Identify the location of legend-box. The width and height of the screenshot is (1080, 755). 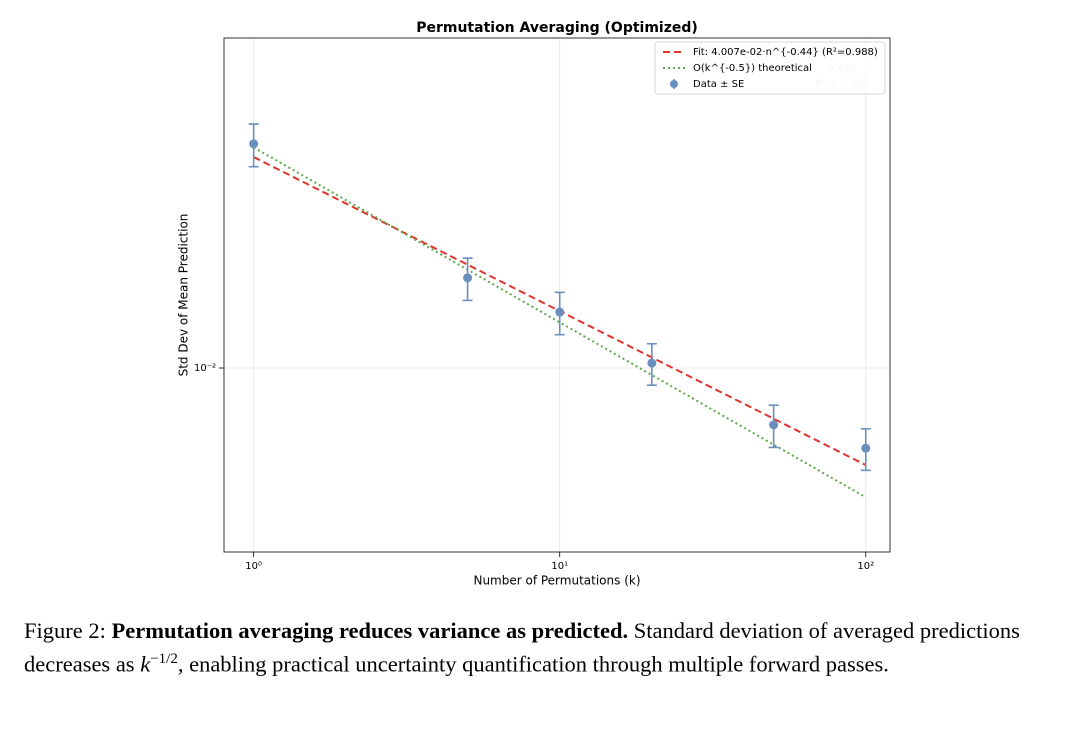
(770, 68).